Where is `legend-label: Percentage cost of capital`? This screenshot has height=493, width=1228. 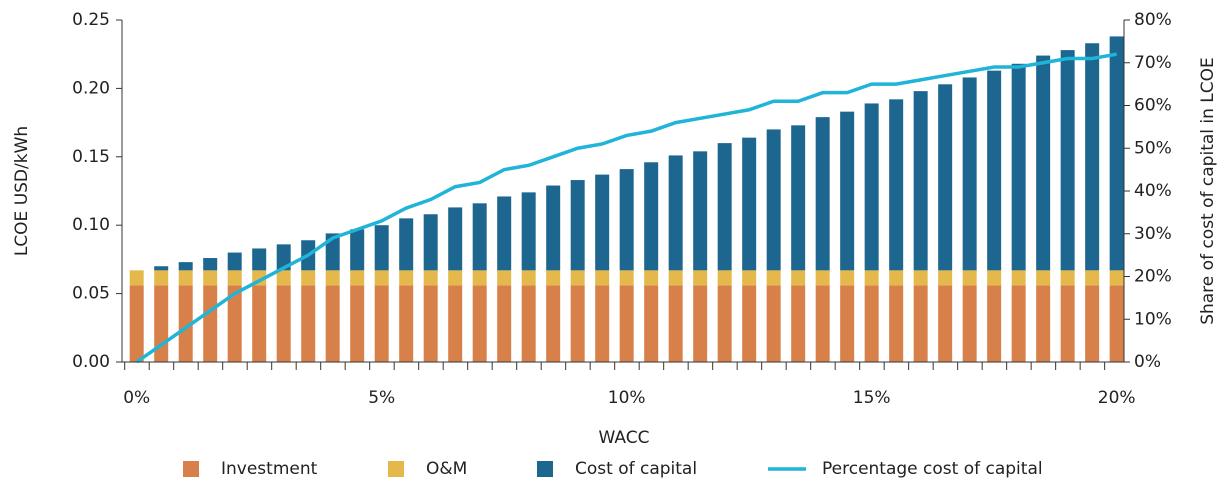 legend-label: Percentage cost of capital is located at coordinates (932, 469).